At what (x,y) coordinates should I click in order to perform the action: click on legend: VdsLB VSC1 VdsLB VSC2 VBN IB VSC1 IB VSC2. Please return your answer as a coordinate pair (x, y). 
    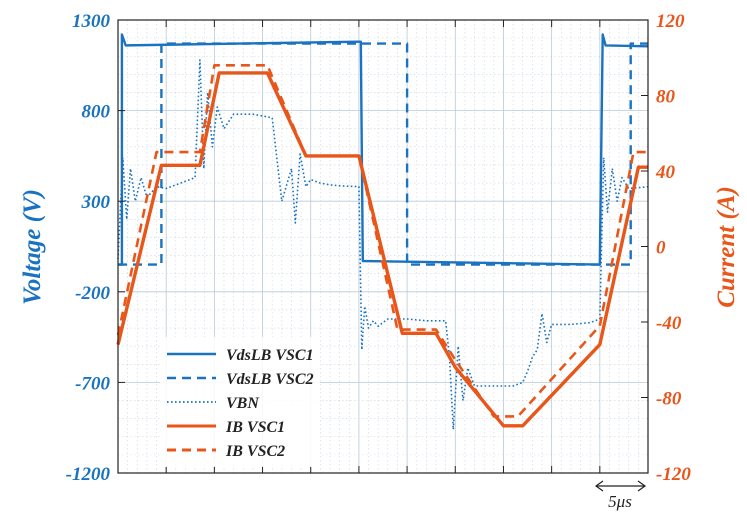
    Looking at the image, I should click on (240, 402).